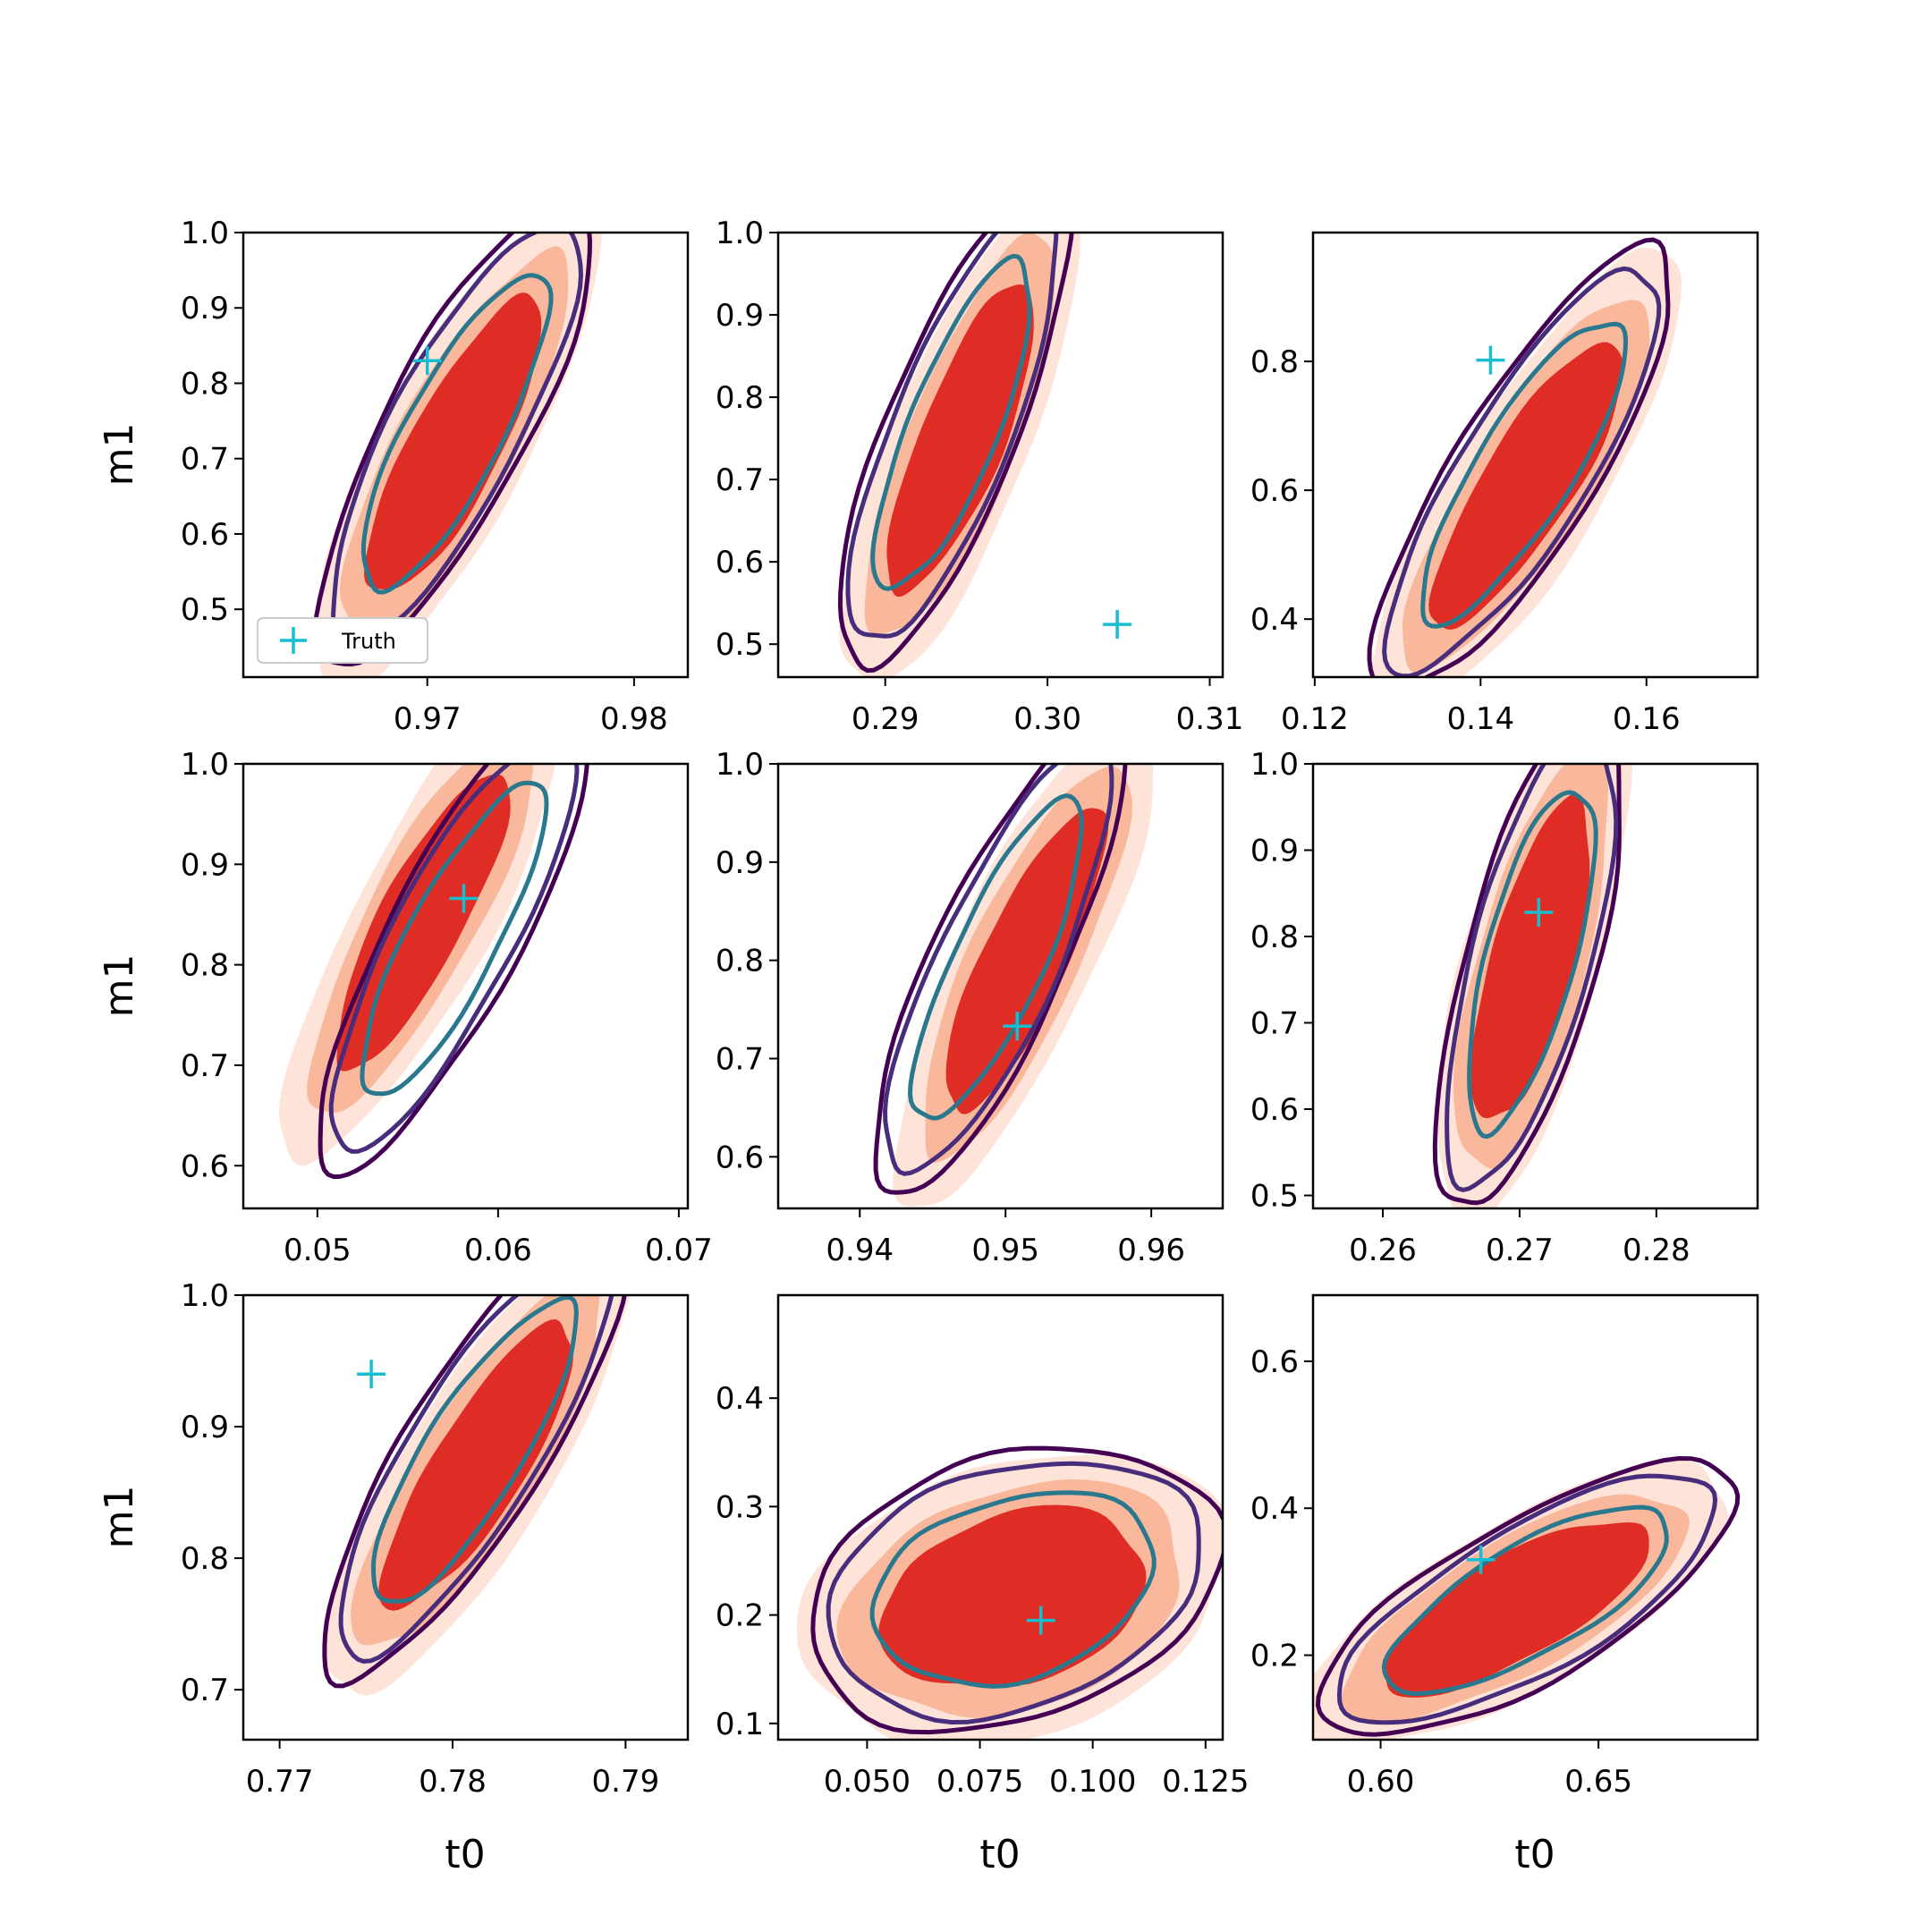 This screenshot has height=1932, width=1932. Describe the element at coordinates (119, 986) in the screenshot. I see `y-axis-label-row-2: m1` at that location.